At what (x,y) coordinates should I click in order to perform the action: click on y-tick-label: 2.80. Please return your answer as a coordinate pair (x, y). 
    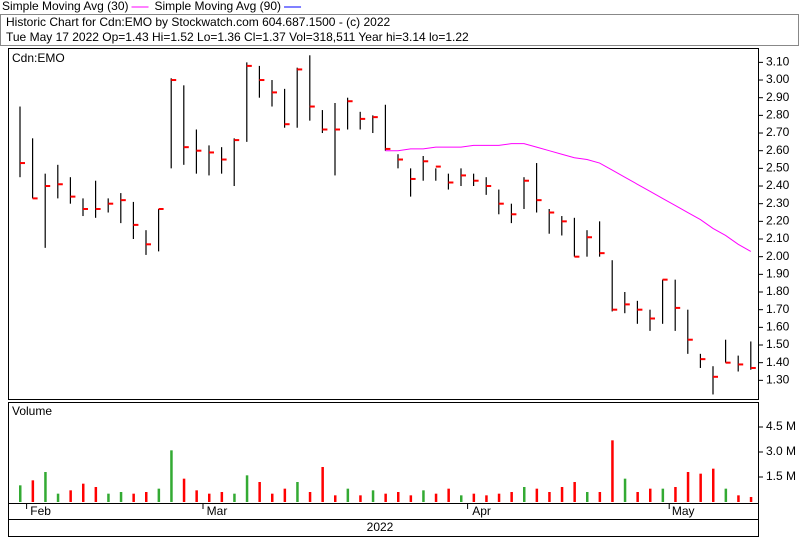
    Looking at the image, I should click on (778, 115).